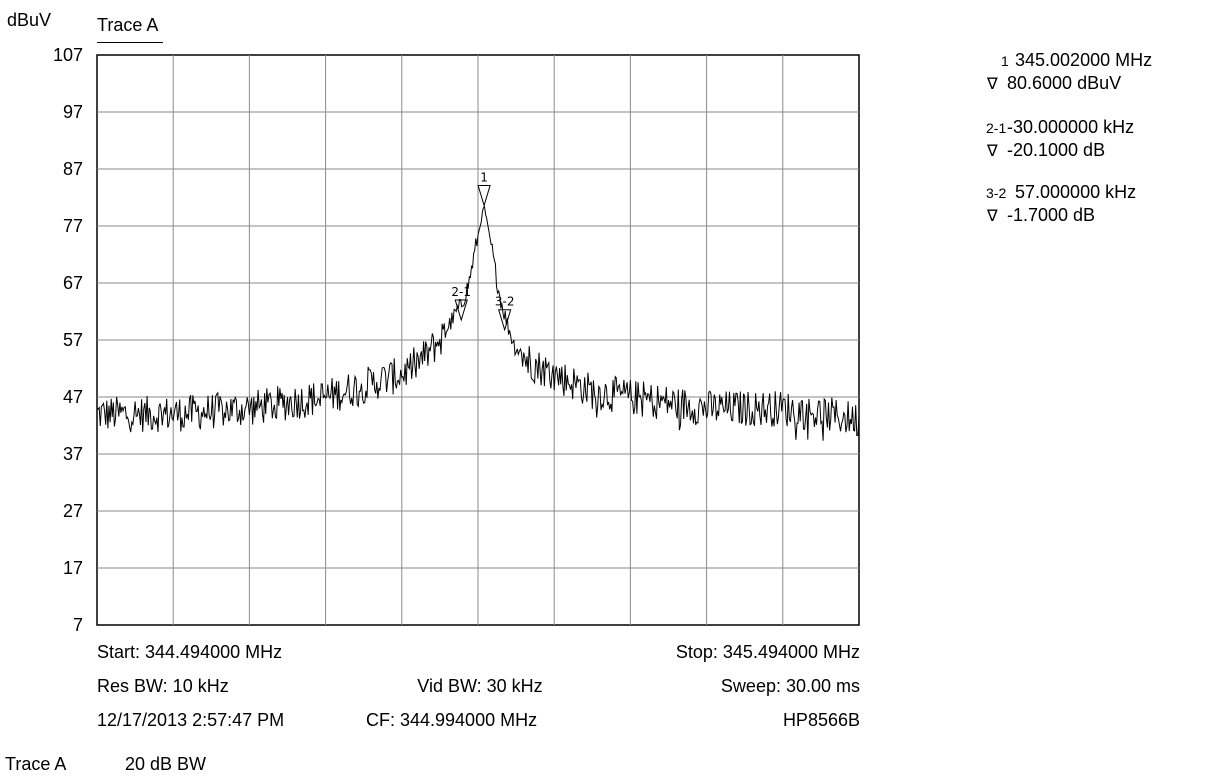  Describe the element at coordinates (1051, 215) in the screenshot. I see `marker-level: -1.7000 dB` at that location.